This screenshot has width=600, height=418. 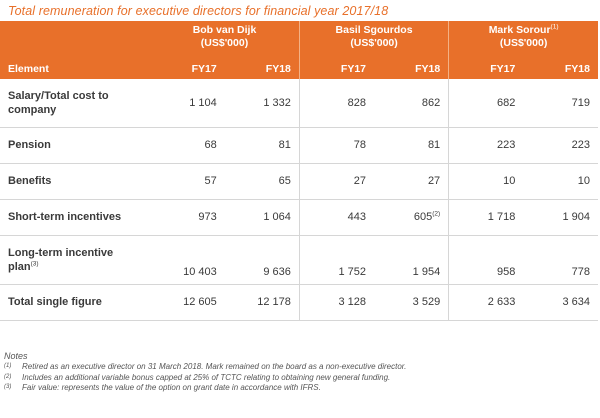 What do you see at coordinates (30, 181) in the screenshot?
I see `element-text: Benefits` at bounding box center [30, 181].